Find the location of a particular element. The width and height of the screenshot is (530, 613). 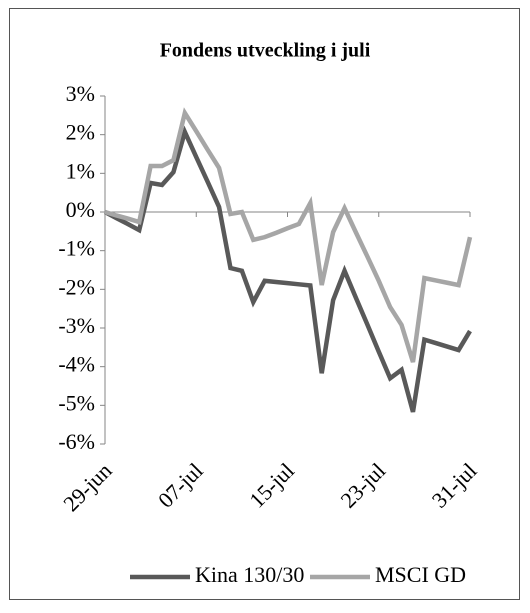

y-tick-label: -5% is located at coordinates (76, 402).